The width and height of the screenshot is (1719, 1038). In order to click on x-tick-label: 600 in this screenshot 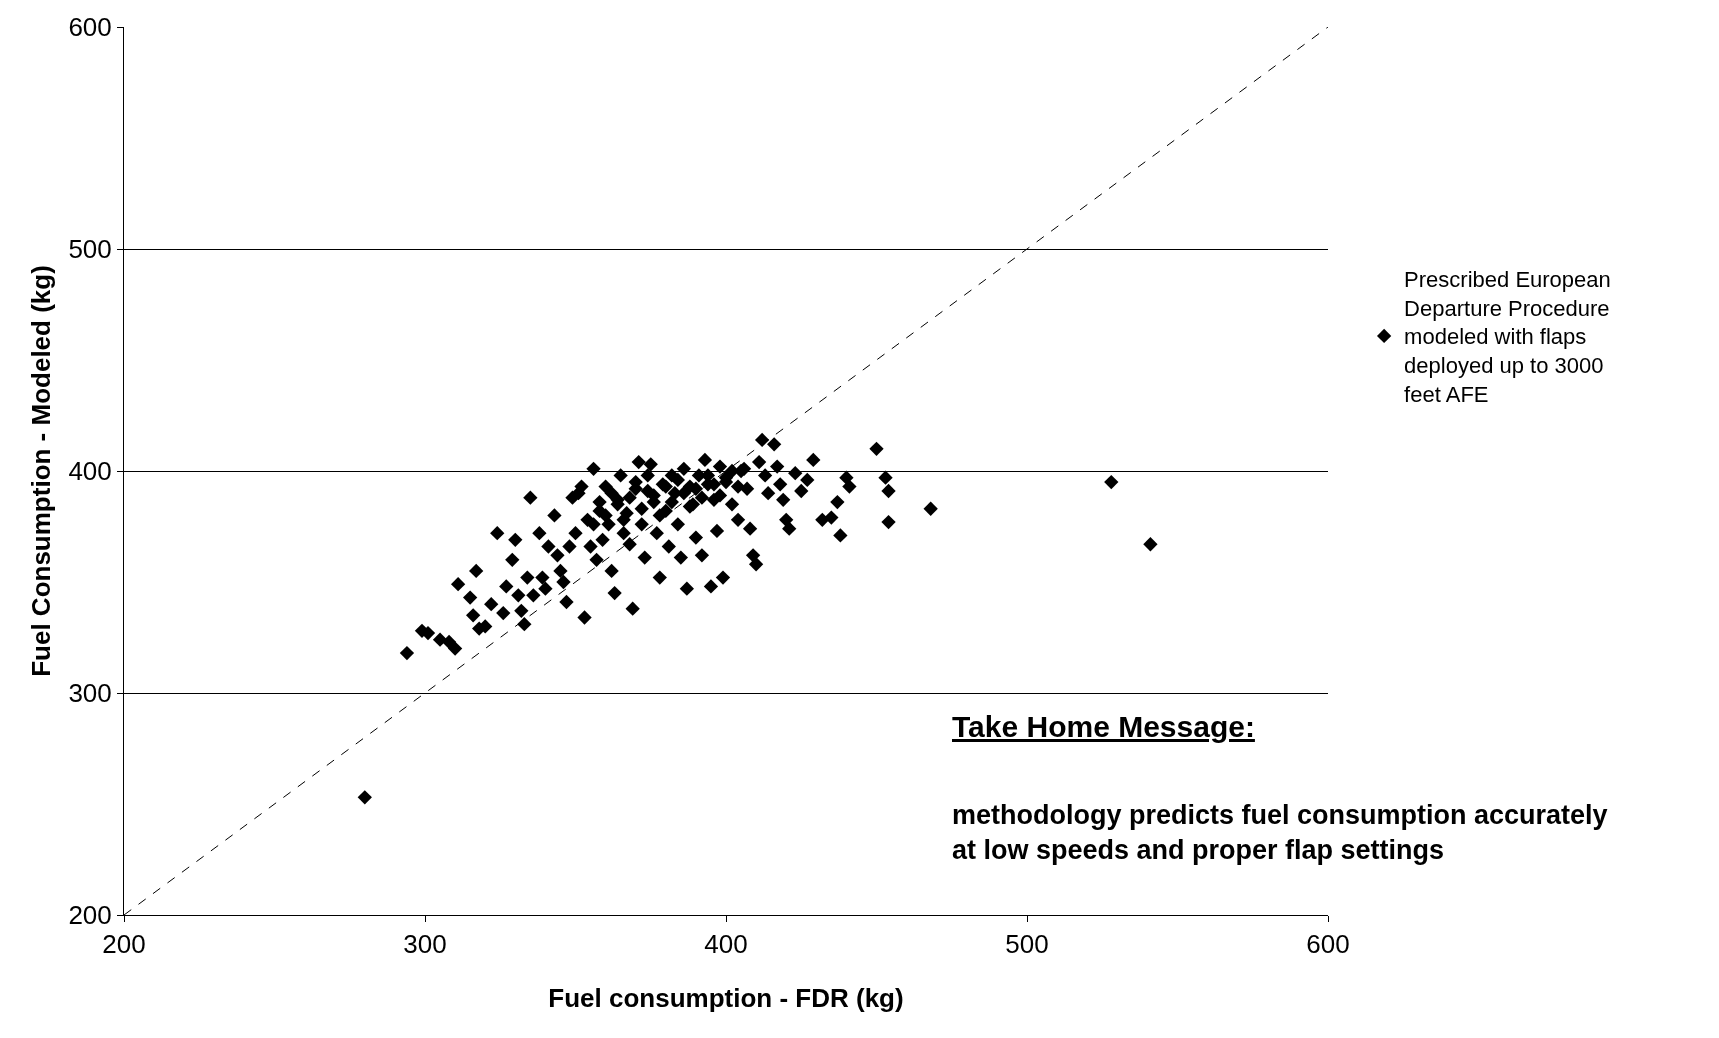, I will do `click(1328, 944)`.